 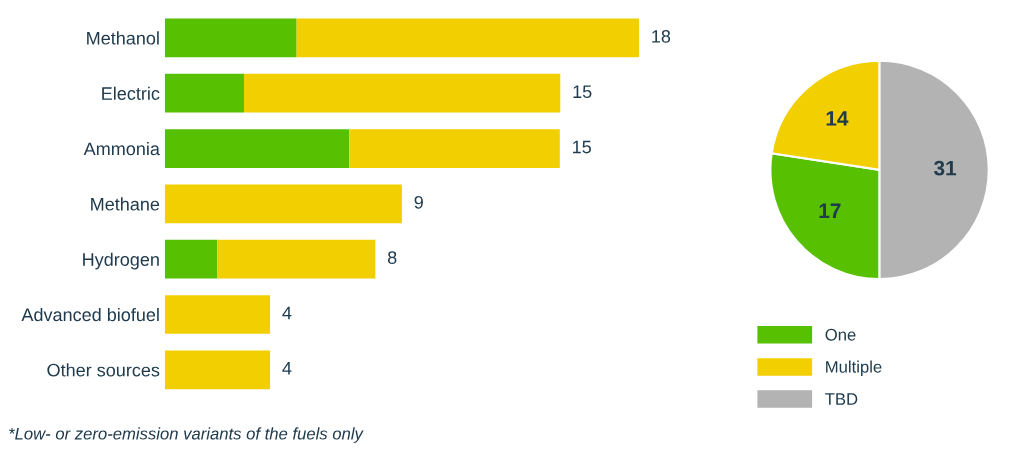 I want to click on data-label: 31, so click(x=945, y=168).